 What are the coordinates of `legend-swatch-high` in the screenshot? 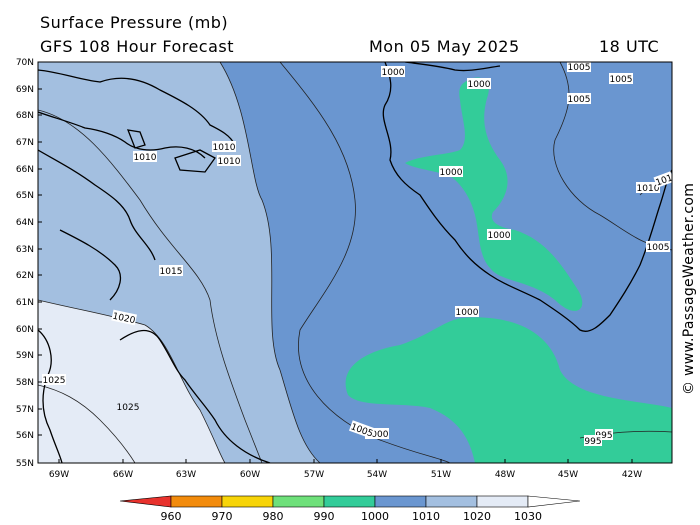 It's located at (554, 501).